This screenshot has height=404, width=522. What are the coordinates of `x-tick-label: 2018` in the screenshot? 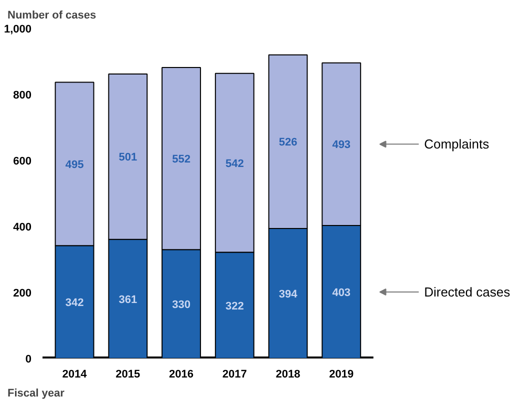 It's located at (288, 374).